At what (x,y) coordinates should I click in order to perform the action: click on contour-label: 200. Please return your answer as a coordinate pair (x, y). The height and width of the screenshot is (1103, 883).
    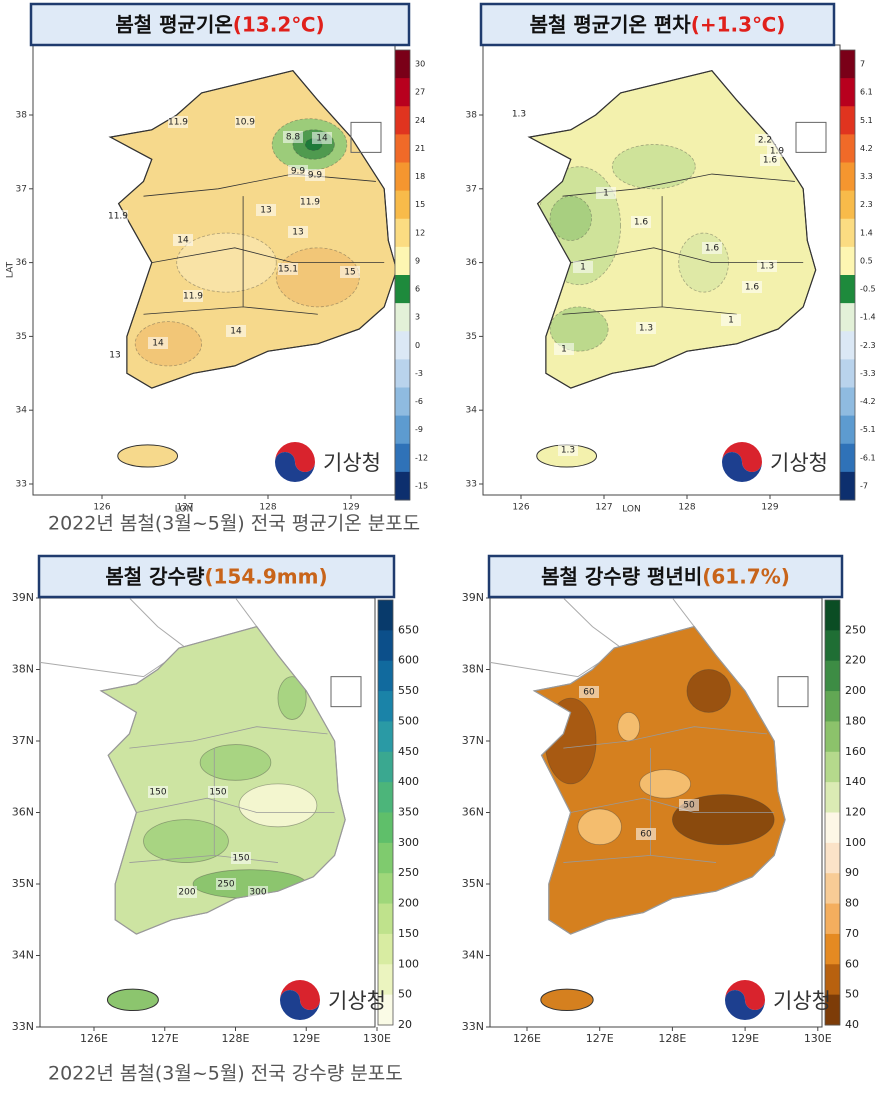
    Looking at the image, I should click on (186, 893).